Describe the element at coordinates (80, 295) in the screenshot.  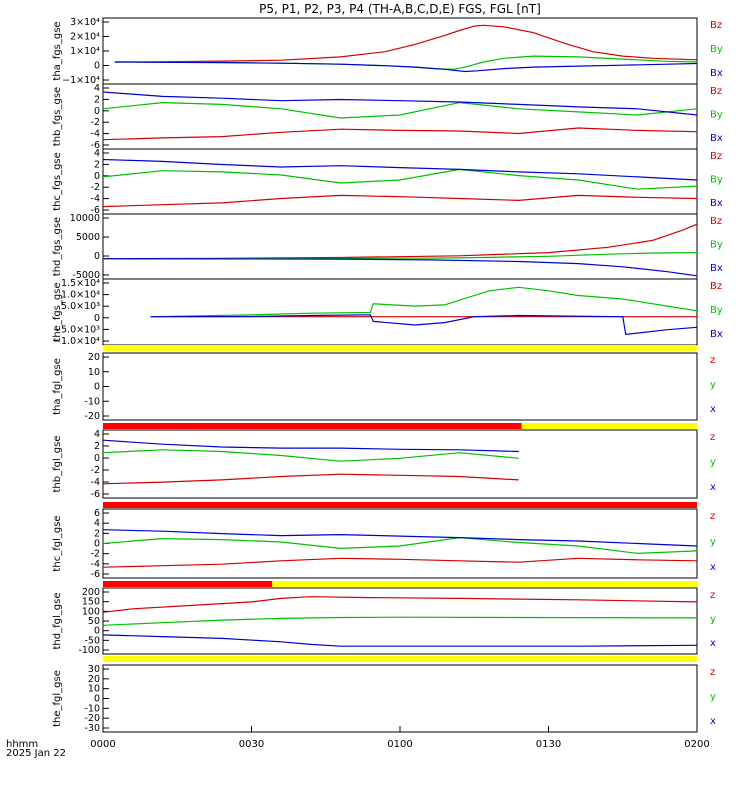
I see `y-tick-label: 1.0×10⁴` at that location.